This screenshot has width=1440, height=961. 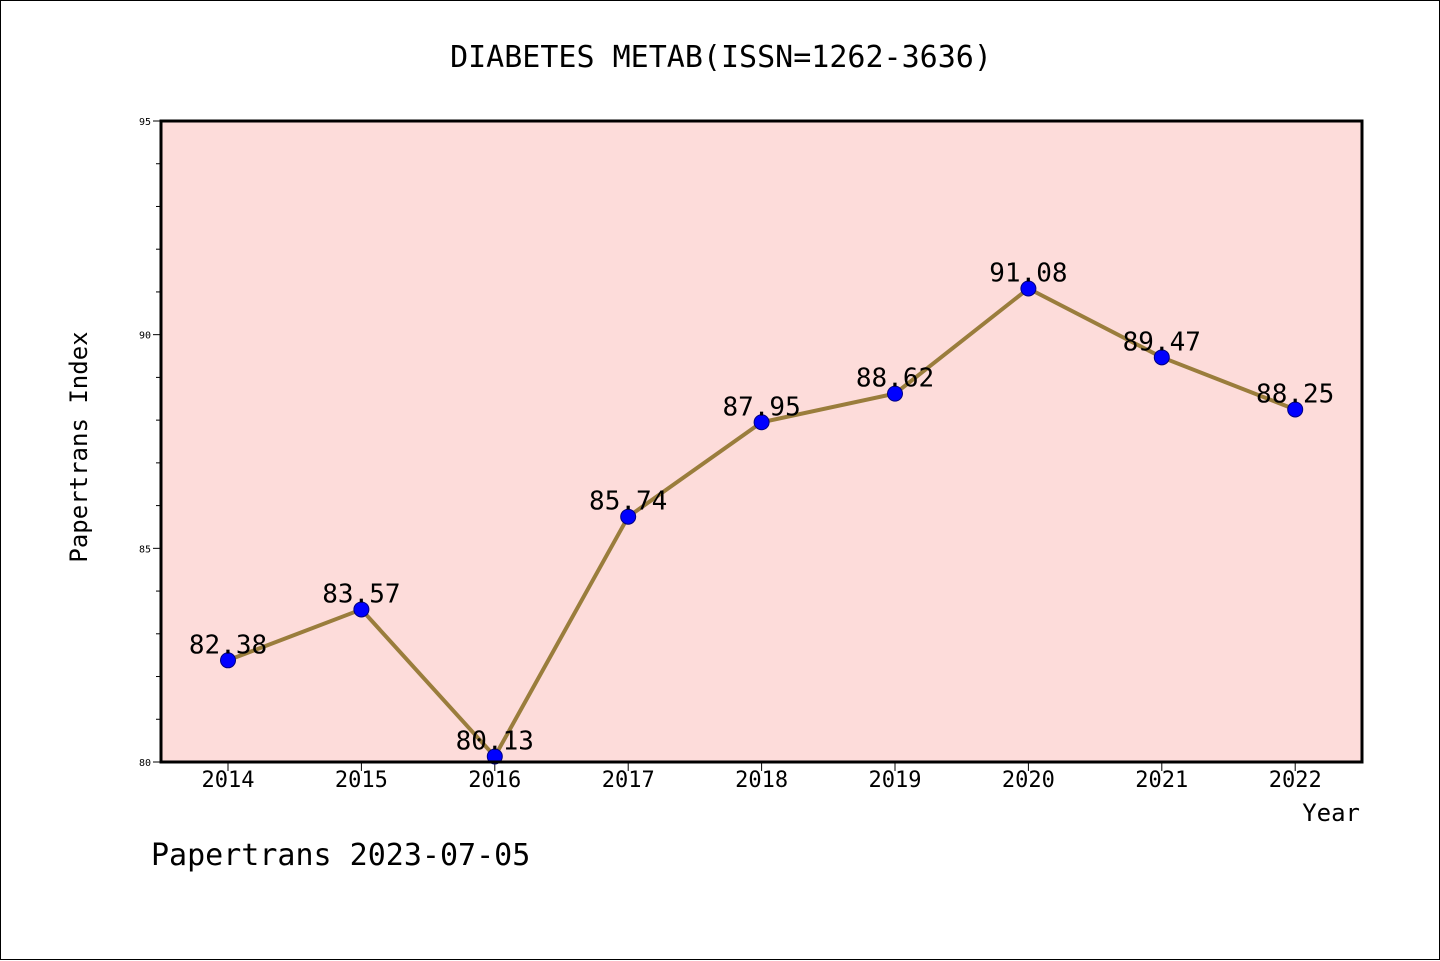 What do you see at coordinates (721, 57) in the screenshot?
I see `chart-title: DIABETES METAB(ISSN=1262-3636)` at bounding box center [721, 57].